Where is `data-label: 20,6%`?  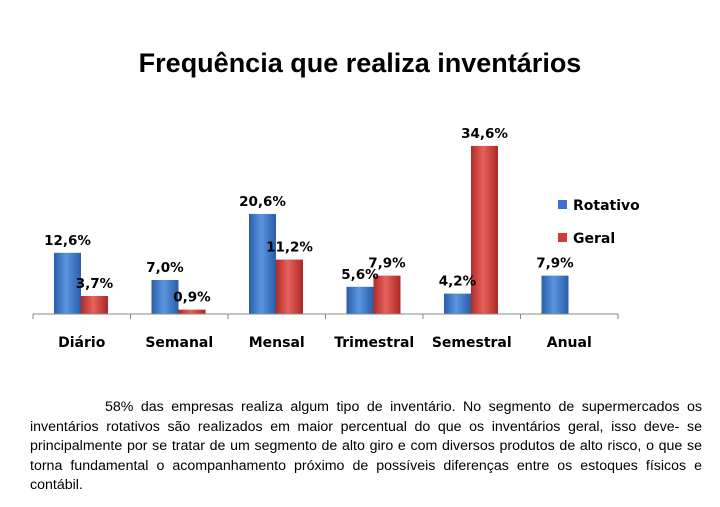
data-label: 20,6% is located at coordinates (262, 202).